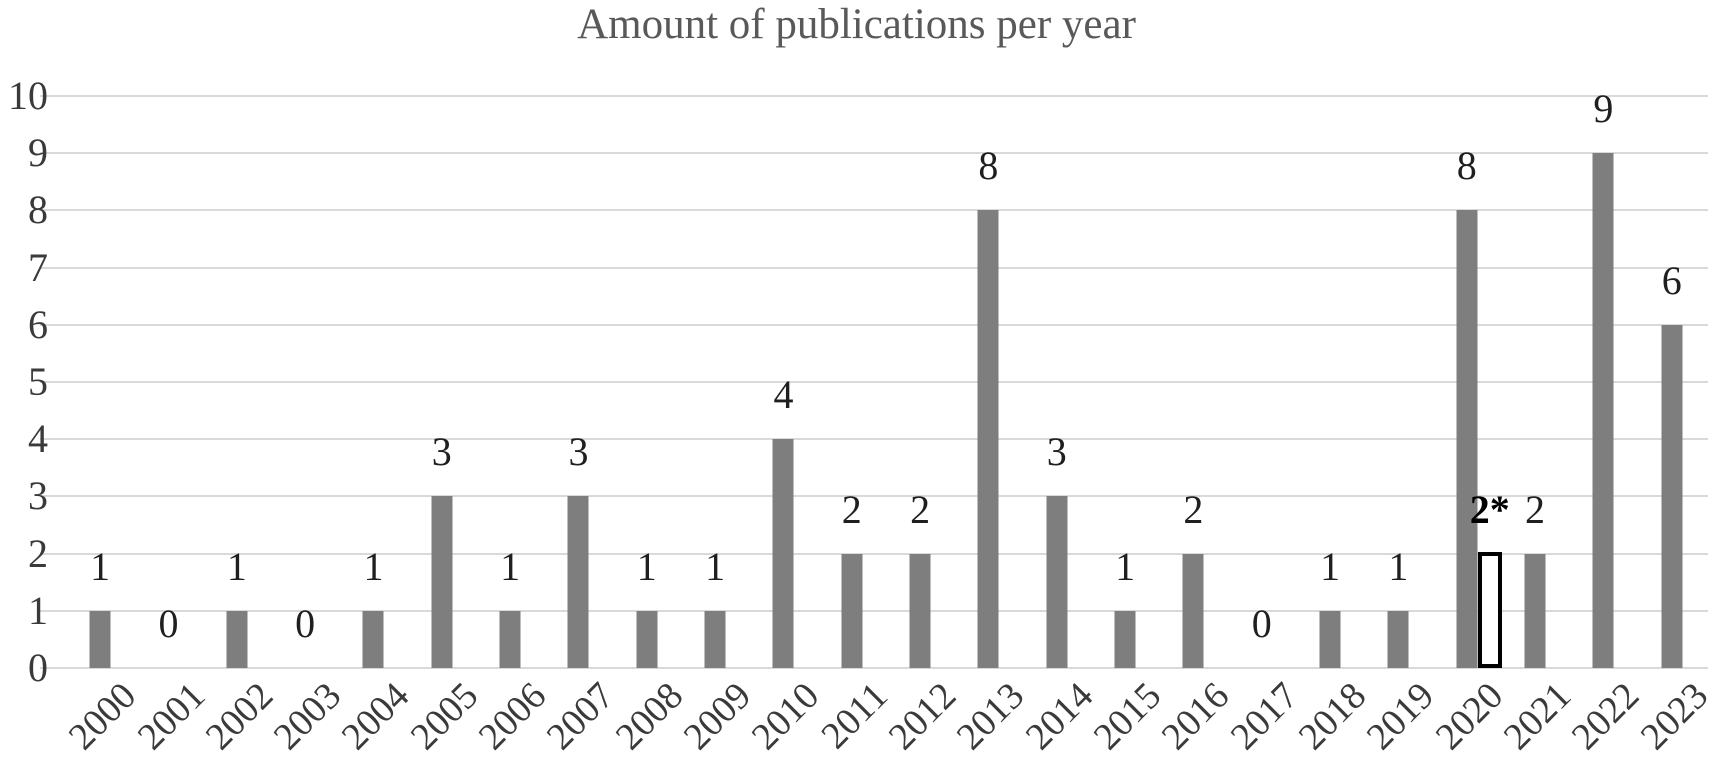  Describe the element at coordinates (38, 610) in the screenshot. I see `y-axis-label: 1` at that location.